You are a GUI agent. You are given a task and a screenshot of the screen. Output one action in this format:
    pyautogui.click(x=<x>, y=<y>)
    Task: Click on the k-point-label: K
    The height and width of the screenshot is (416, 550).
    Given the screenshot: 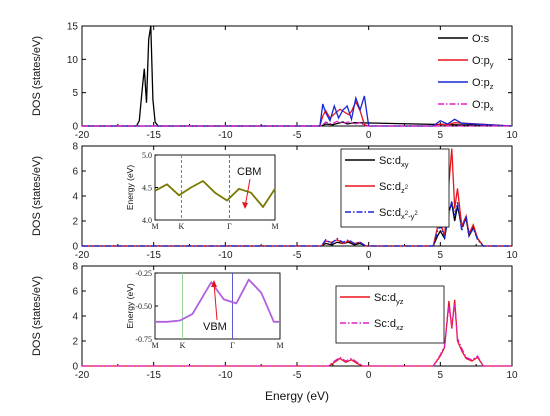 What is the action you would take?
    pyautogui.click(x=183, y=345)
    